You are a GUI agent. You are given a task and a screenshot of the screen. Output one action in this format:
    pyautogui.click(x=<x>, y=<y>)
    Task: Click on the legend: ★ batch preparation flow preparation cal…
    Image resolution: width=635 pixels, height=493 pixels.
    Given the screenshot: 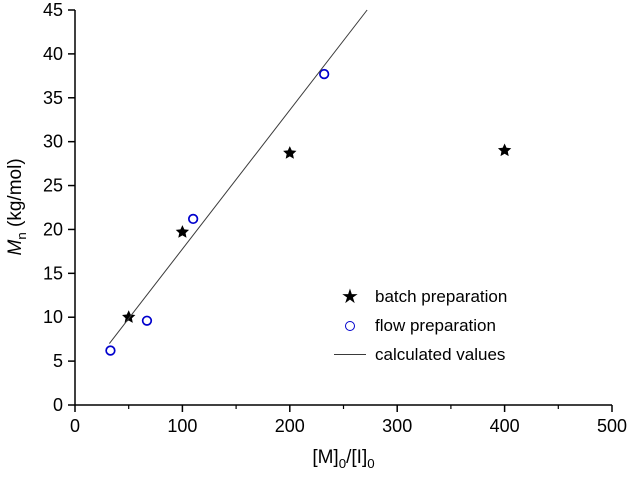 What is the action you would take?
    pyautogui.click(x=420, y=325)
    